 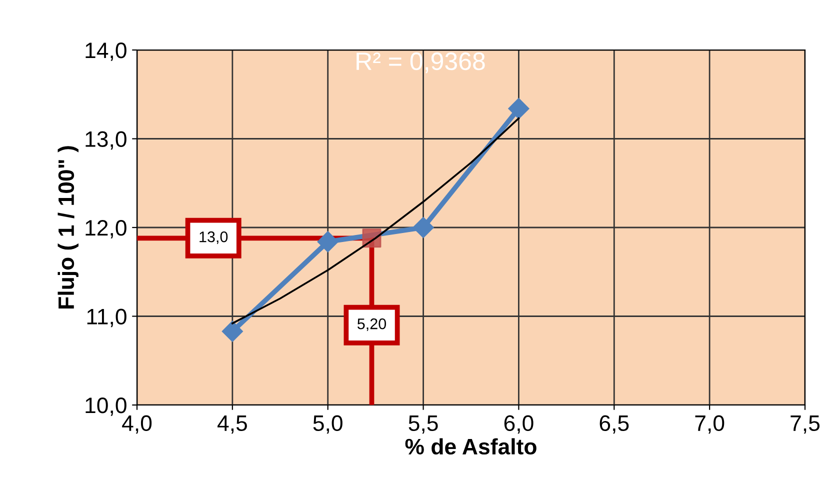 I want to click on x-axis-title: % de Asfalto, so click(x=470, y=446).